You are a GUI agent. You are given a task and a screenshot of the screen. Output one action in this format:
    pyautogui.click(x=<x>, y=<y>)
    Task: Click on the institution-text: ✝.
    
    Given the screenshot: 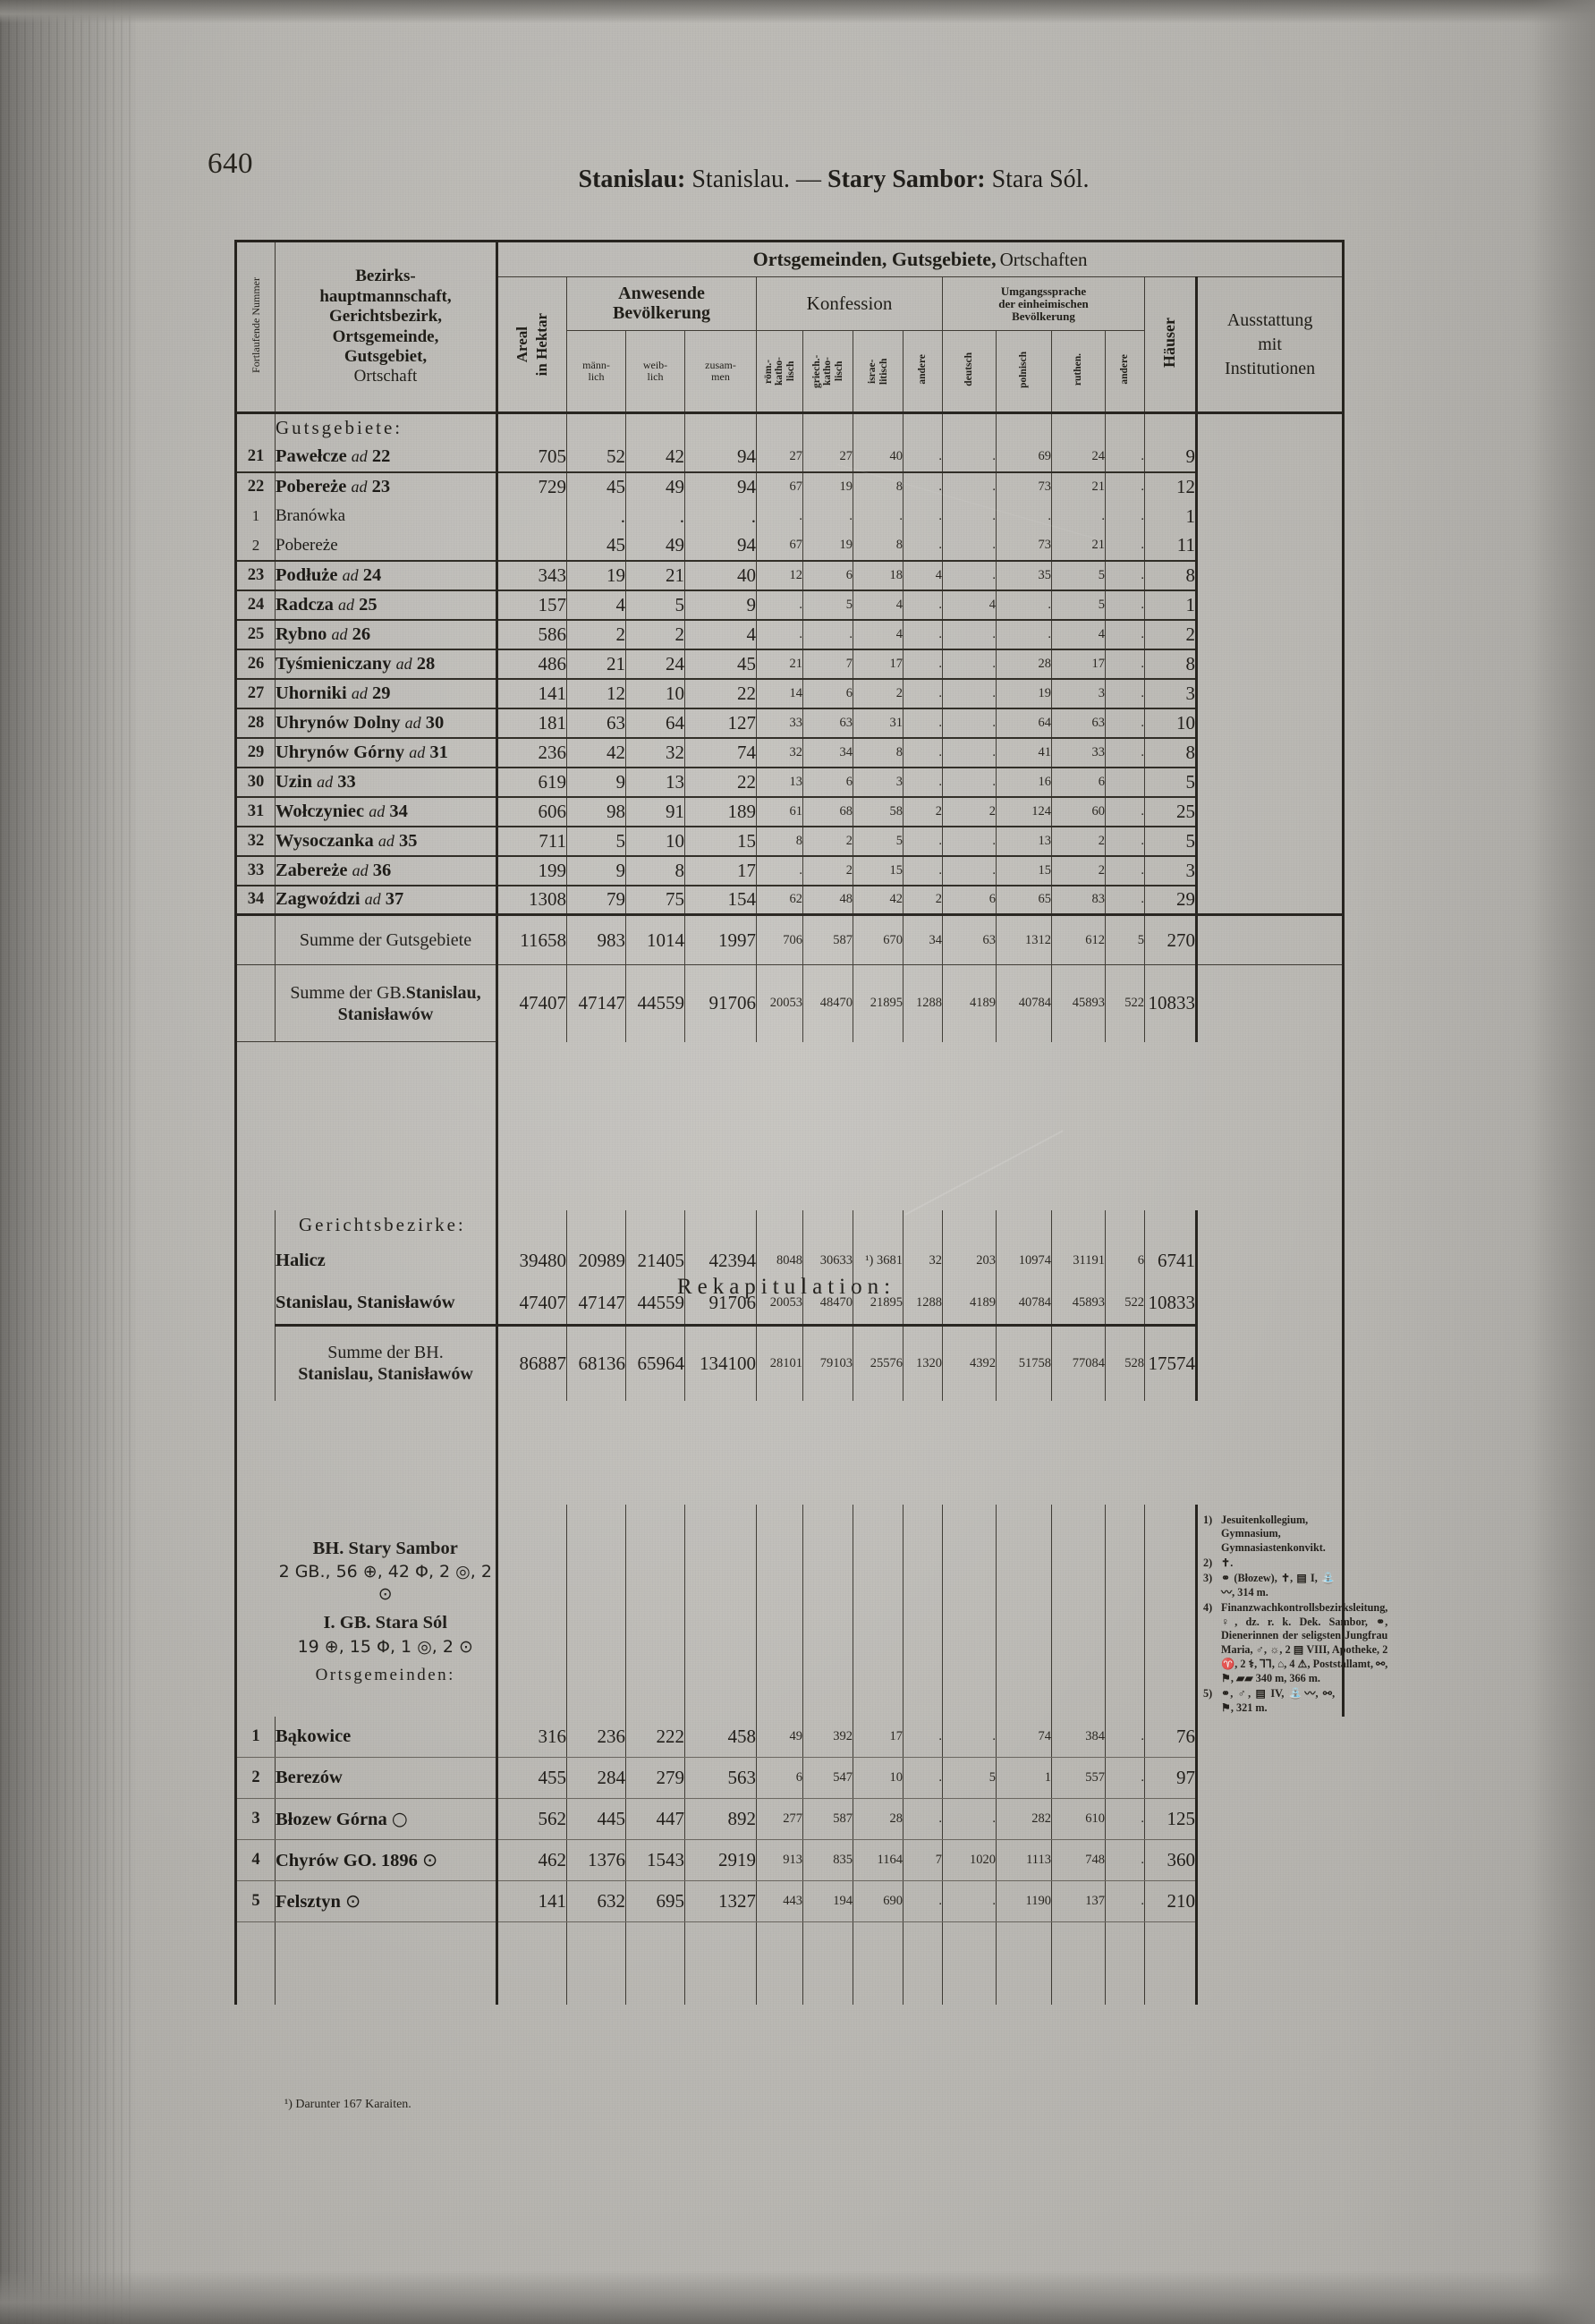 What is the action you would take?
    pyautogui.click(x=1227, y=1563)
    